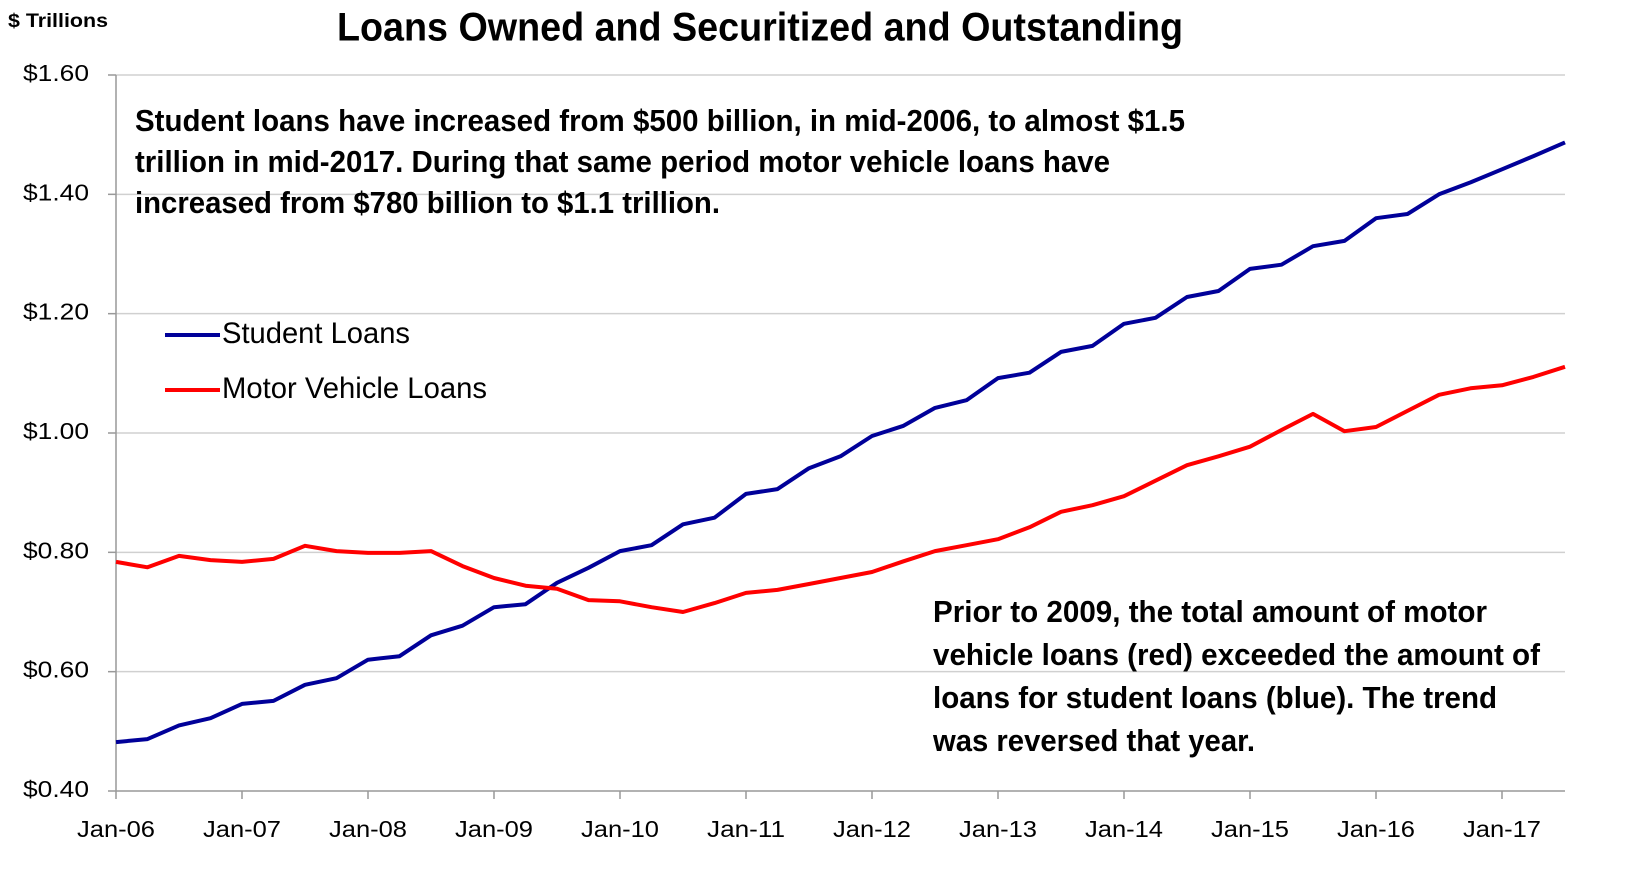 This screenshot has height=876, width=1630. I want to click on x-tick-label: Jan-11, so click(746, 829).